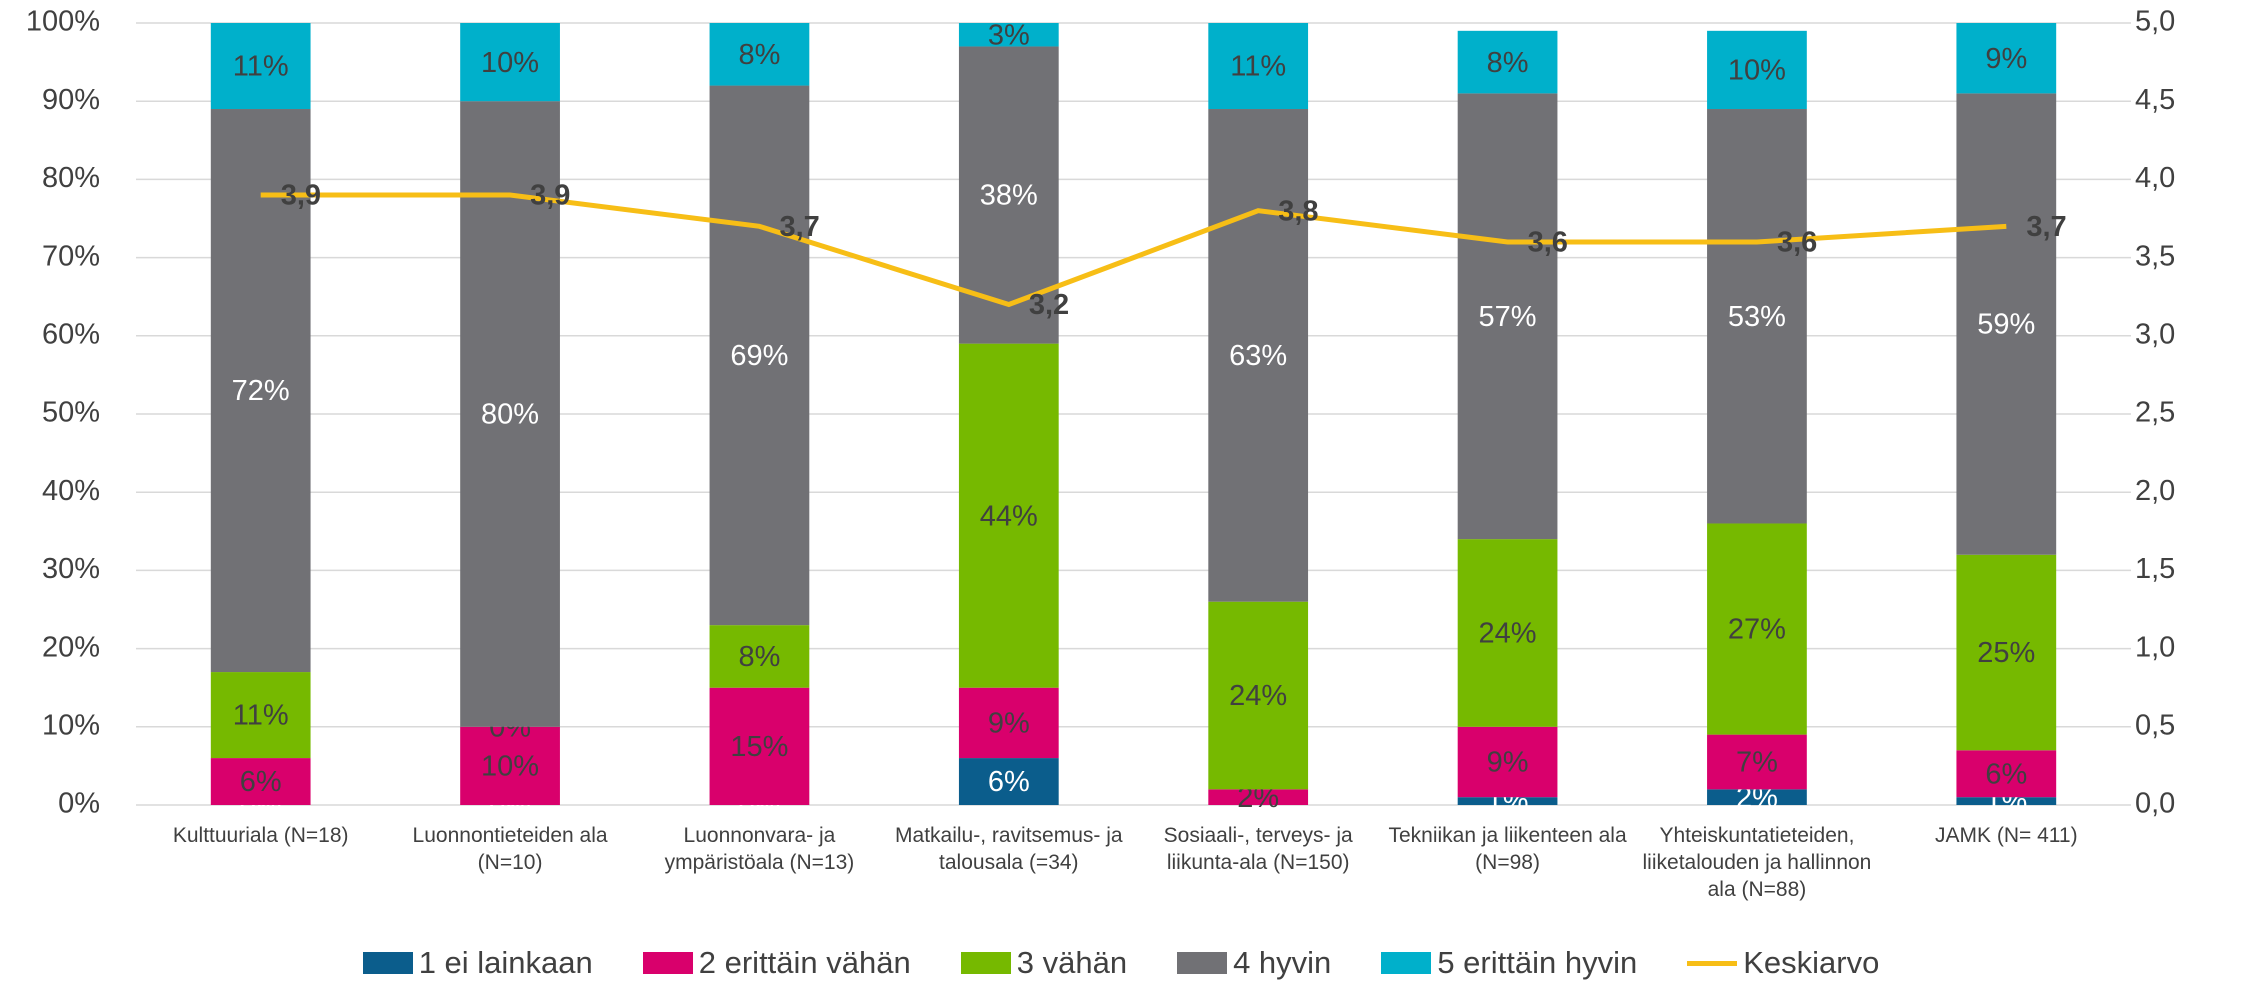 The width and height of the screenshot is (2242, 987). What do you see at coordinates (1757, 763) in the screenshot?
I see `data-label: 7%` at bounding box center [1757, 763].